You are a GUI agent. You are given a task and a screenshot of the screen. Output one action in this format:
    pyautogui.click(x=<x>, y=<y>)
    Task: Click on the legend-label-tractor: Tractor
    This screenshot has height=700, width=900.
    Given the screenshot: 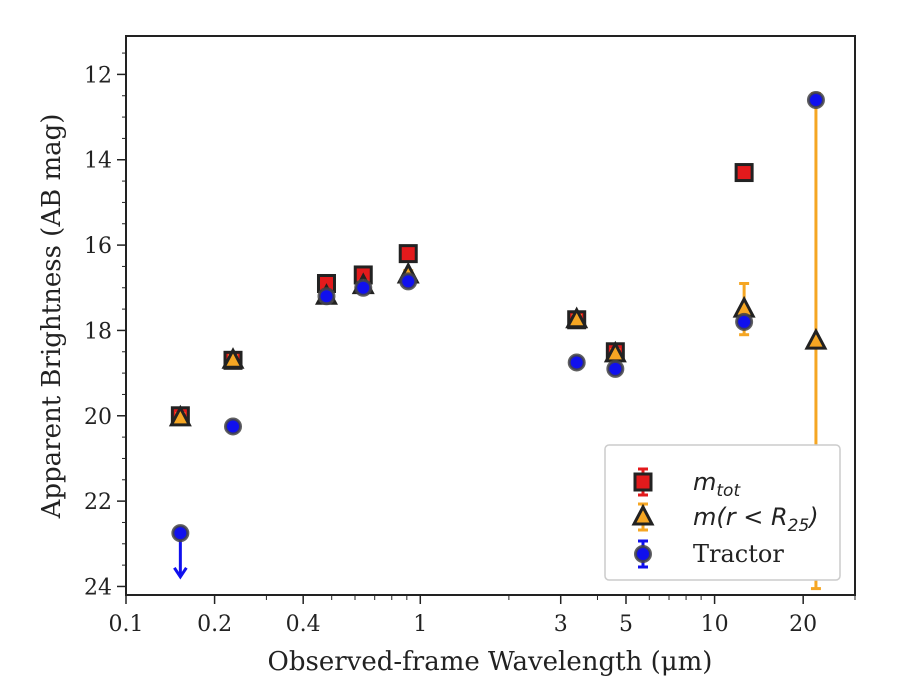 What is the action you would take?
    pyautogui.click(x=738, y=554)
    